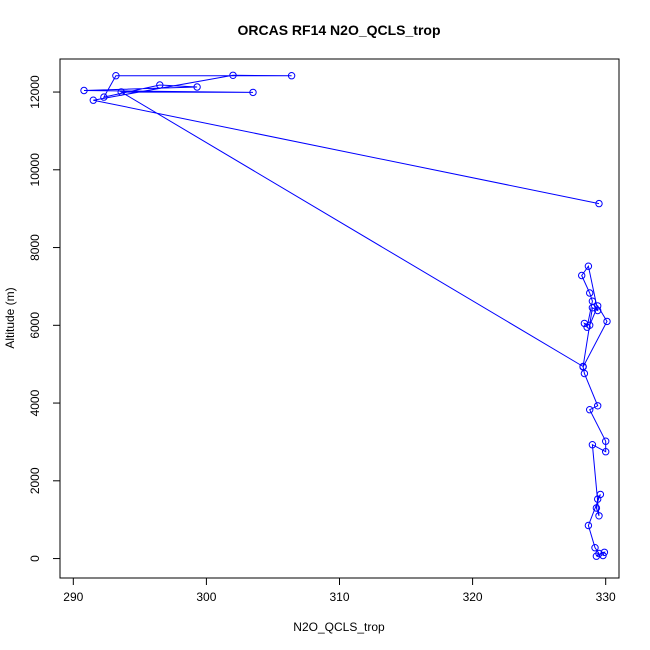 The height and width of the screenshot is (650, 650). Describe the element at coordinates (35, 558) in the screenshot. I see `y-tick-label: 0` at that location.